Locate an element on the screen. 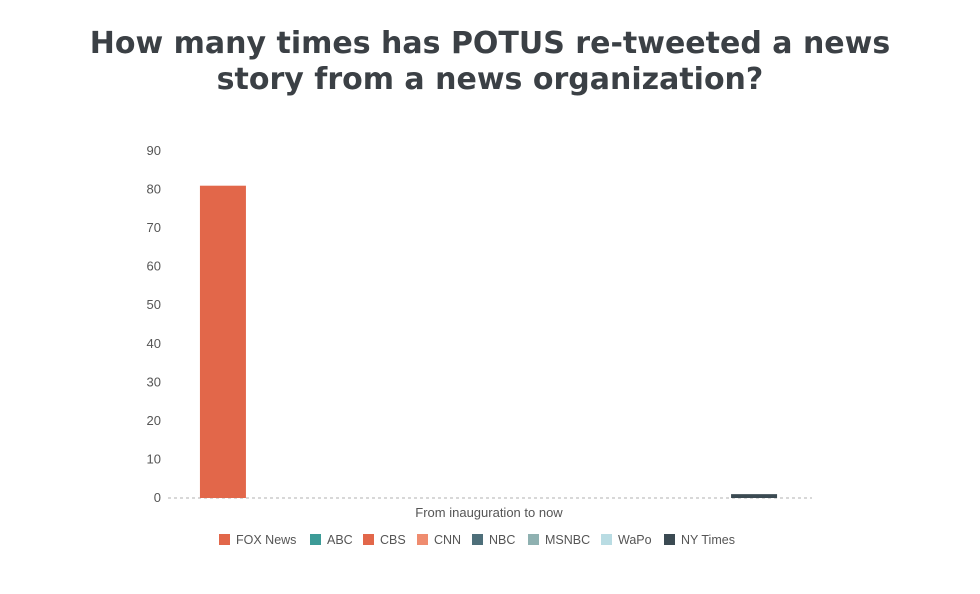  x-axis-label: From inauguration to now is located at coordinates (489, 512).